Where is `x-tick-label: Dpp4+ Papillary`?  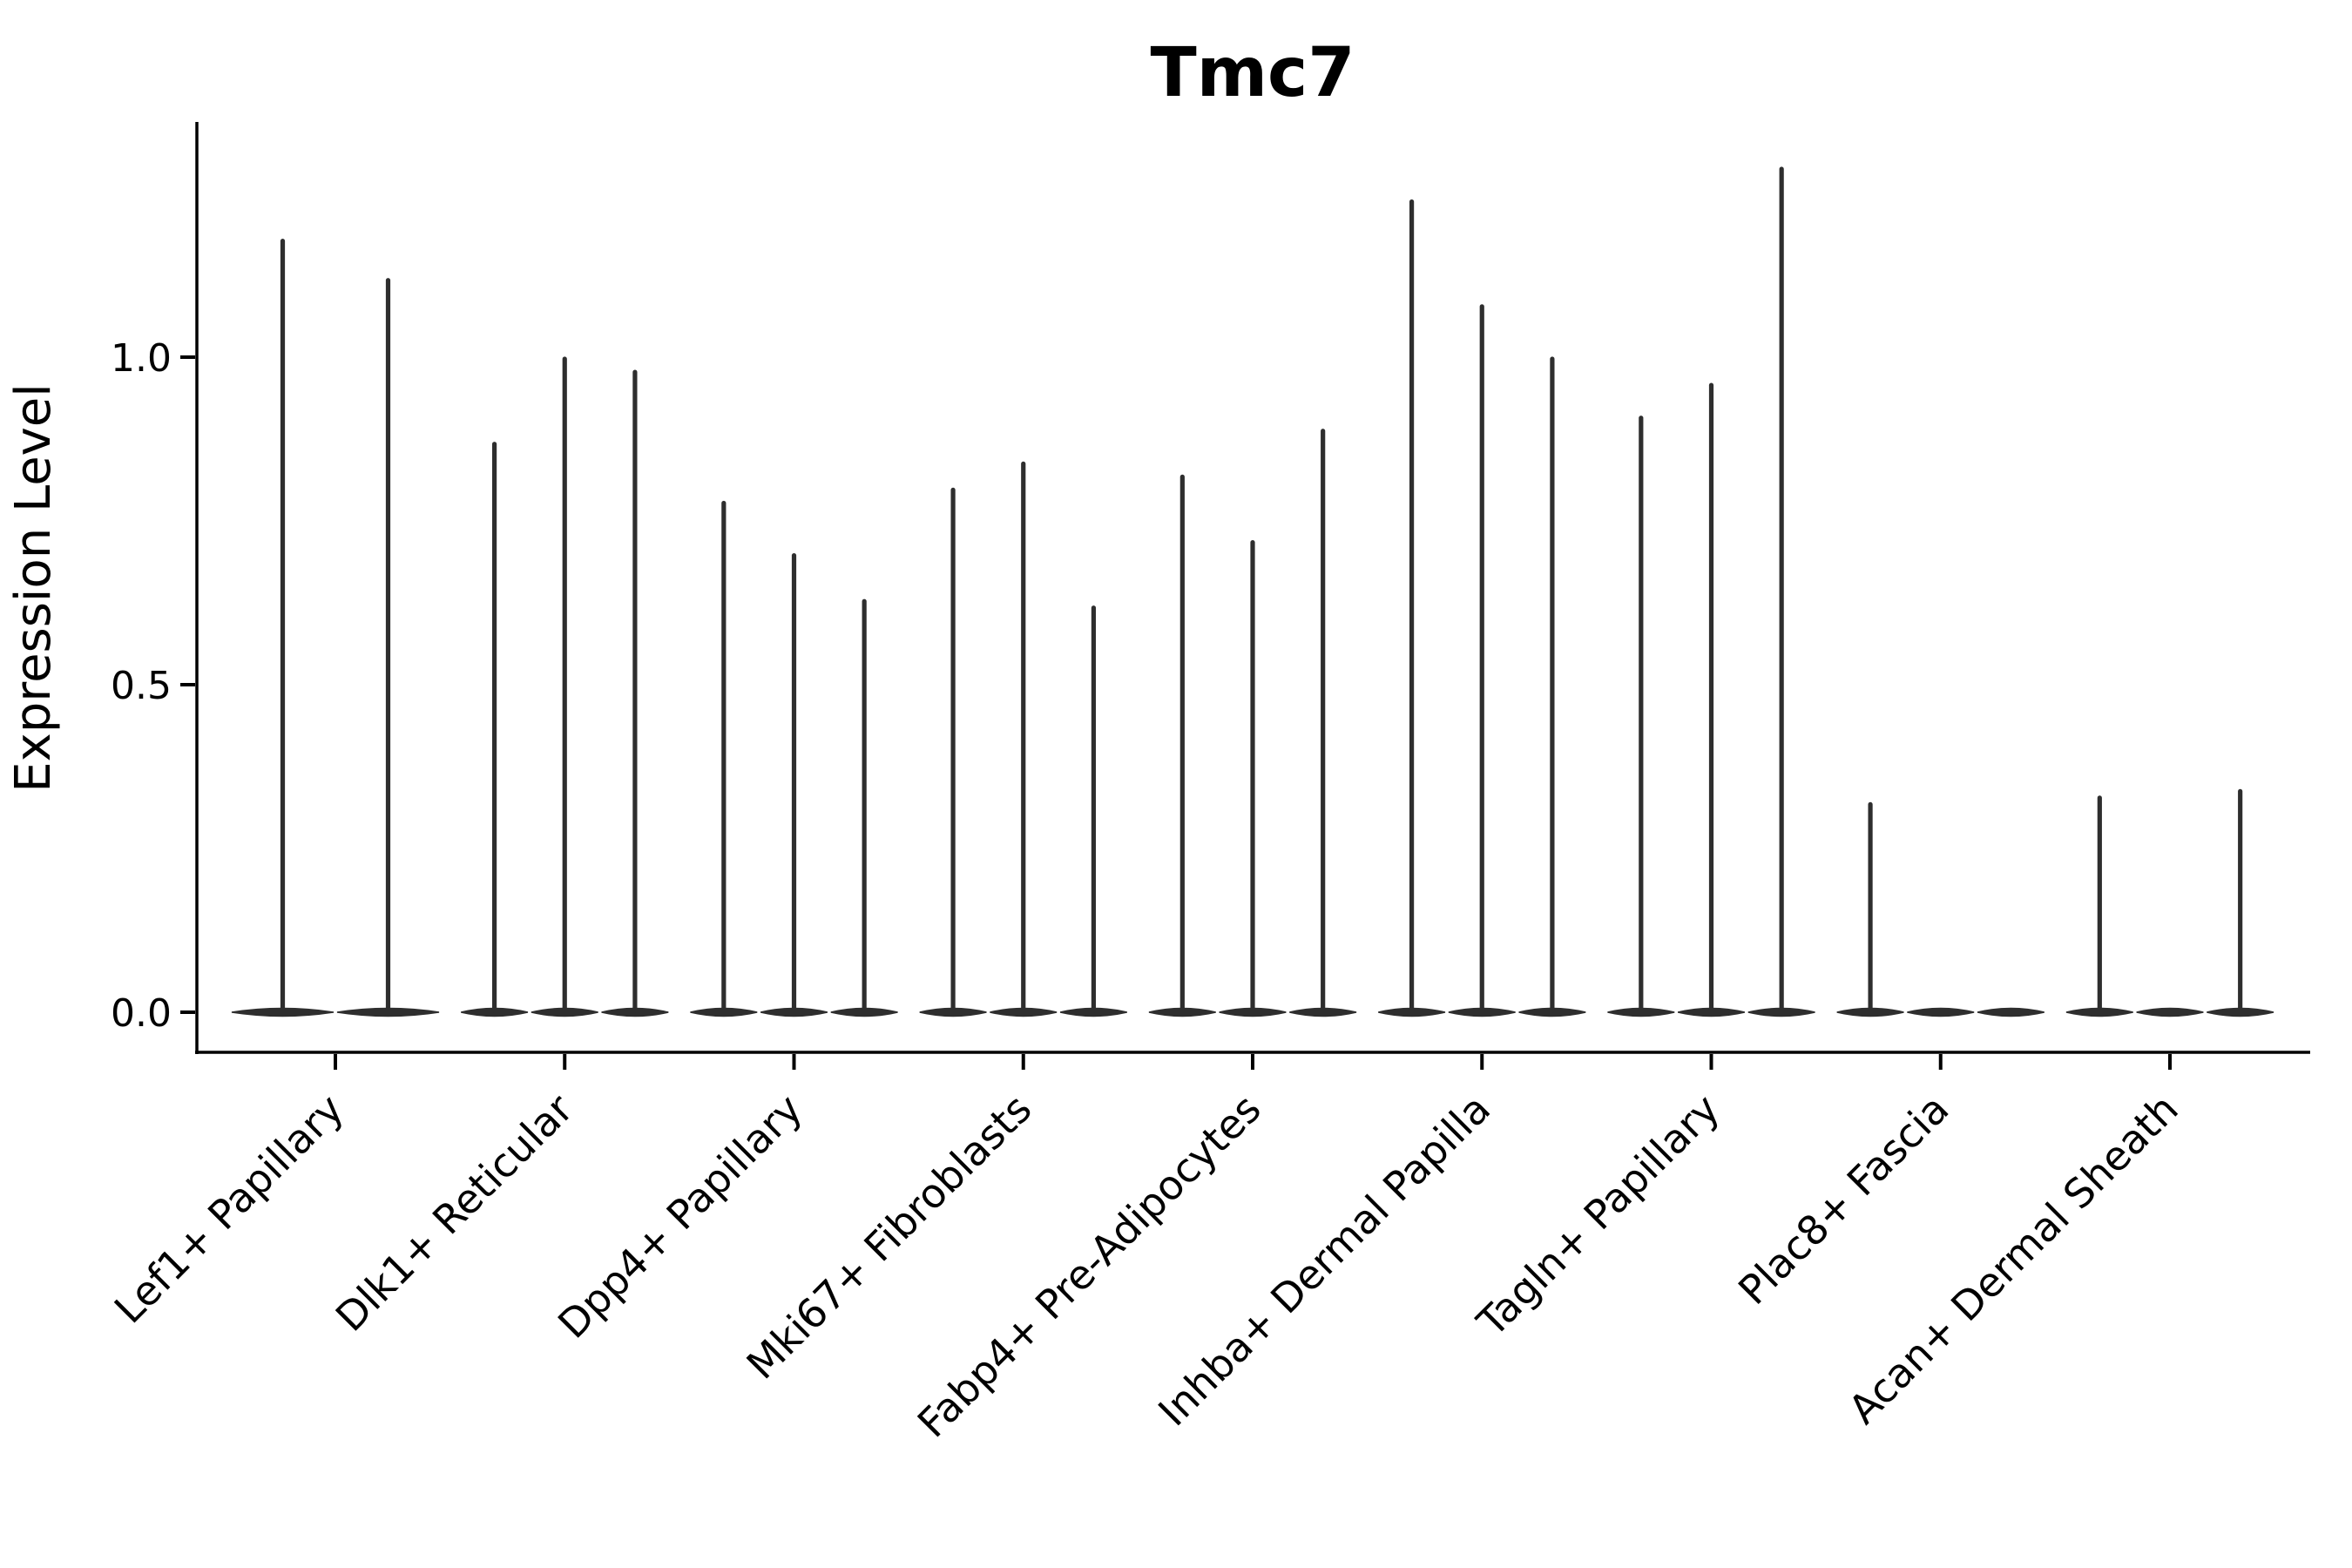 x-tick-label: Dpp4+ Papillary is located at coordinates (680, 1216).